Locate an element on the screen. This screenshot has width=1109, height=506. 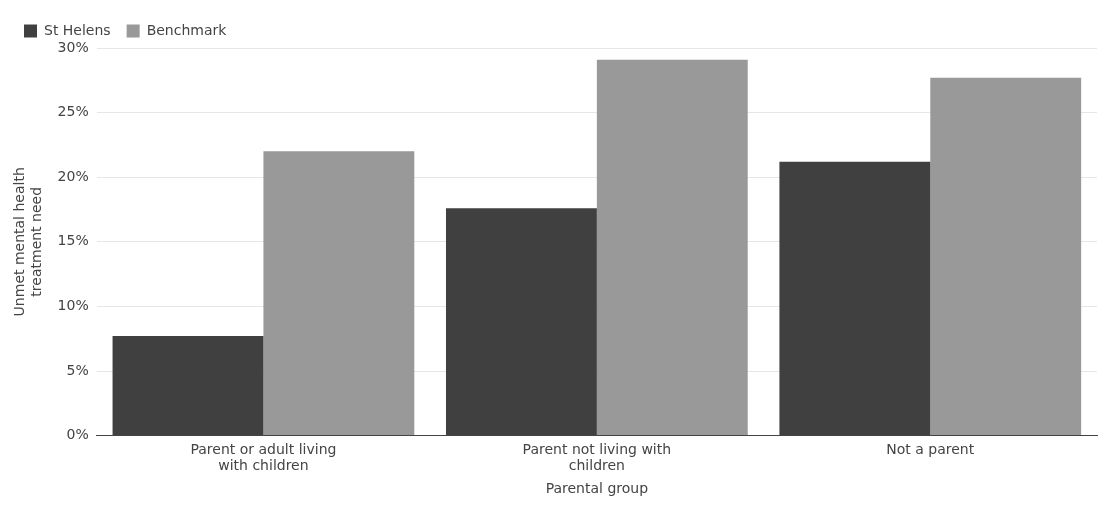
y-tick-label: 10% is located at coordinates (73, 305).